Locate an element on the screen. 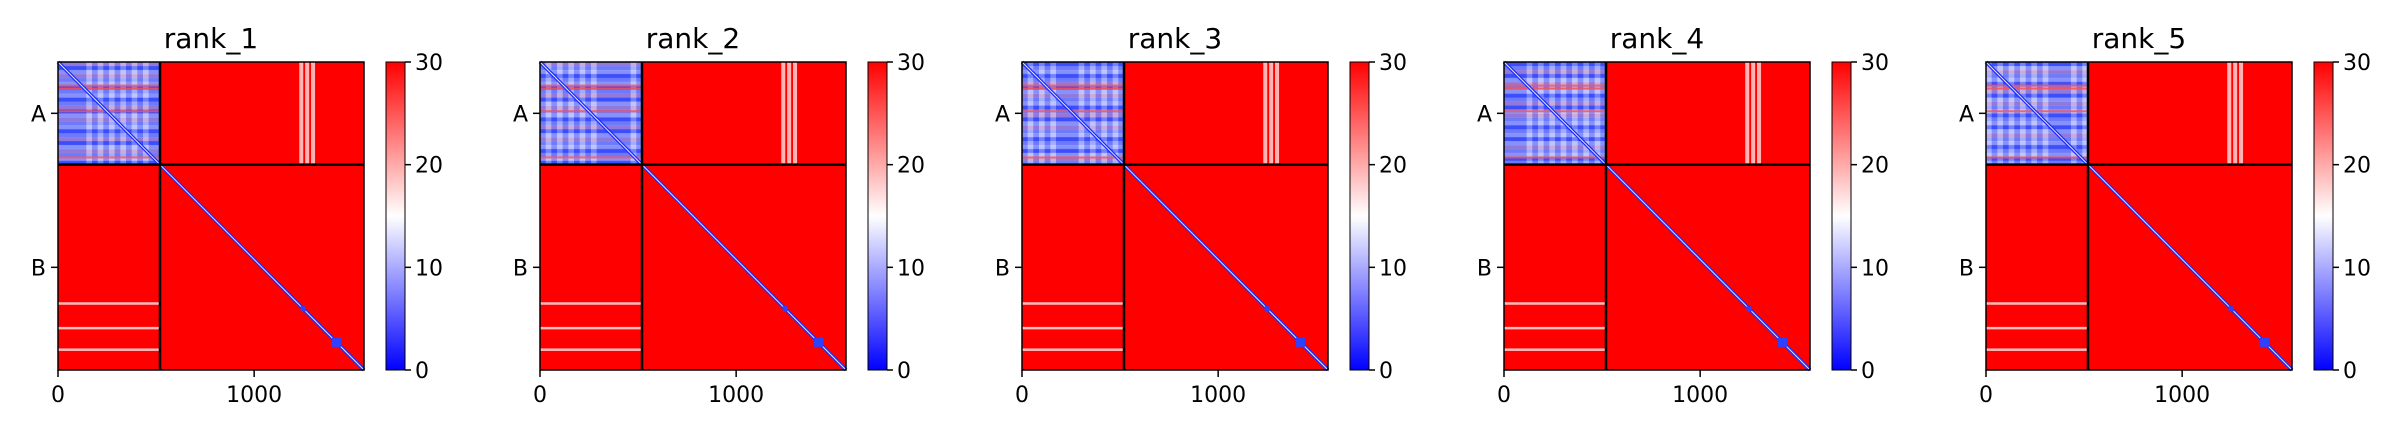  colorbar is located at coordinates (1841, 216).